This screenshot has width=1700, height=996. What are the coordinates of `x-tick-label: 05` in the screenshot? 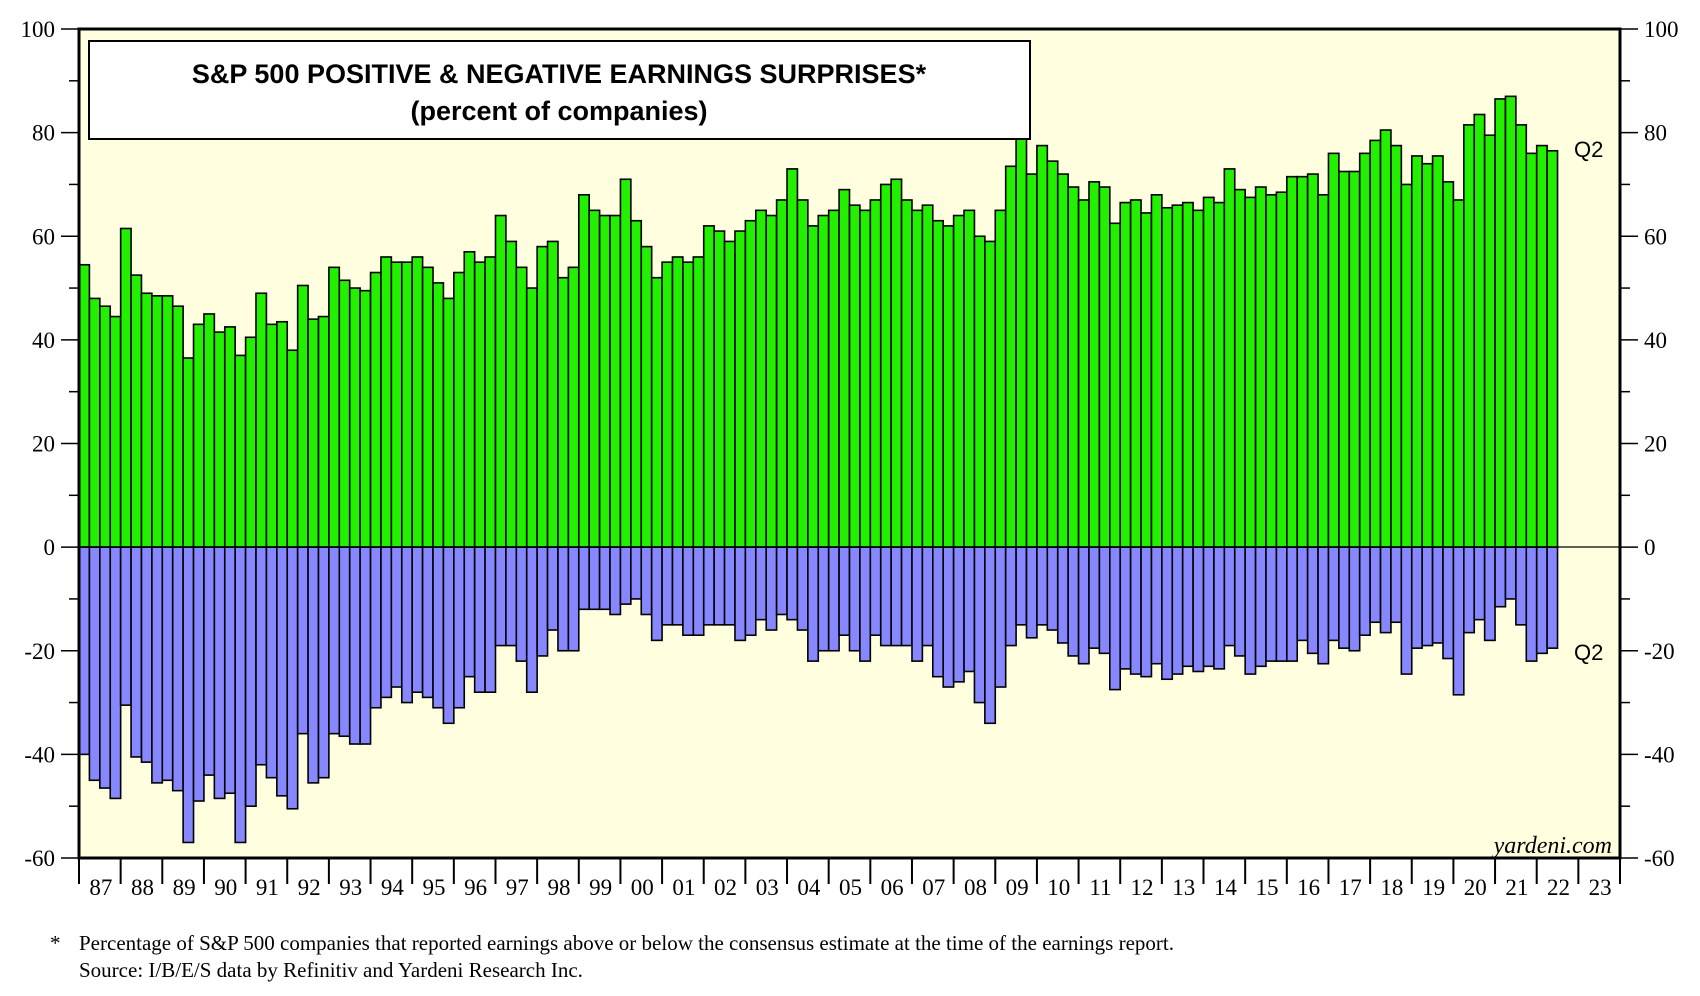 It's located at (850, 887).